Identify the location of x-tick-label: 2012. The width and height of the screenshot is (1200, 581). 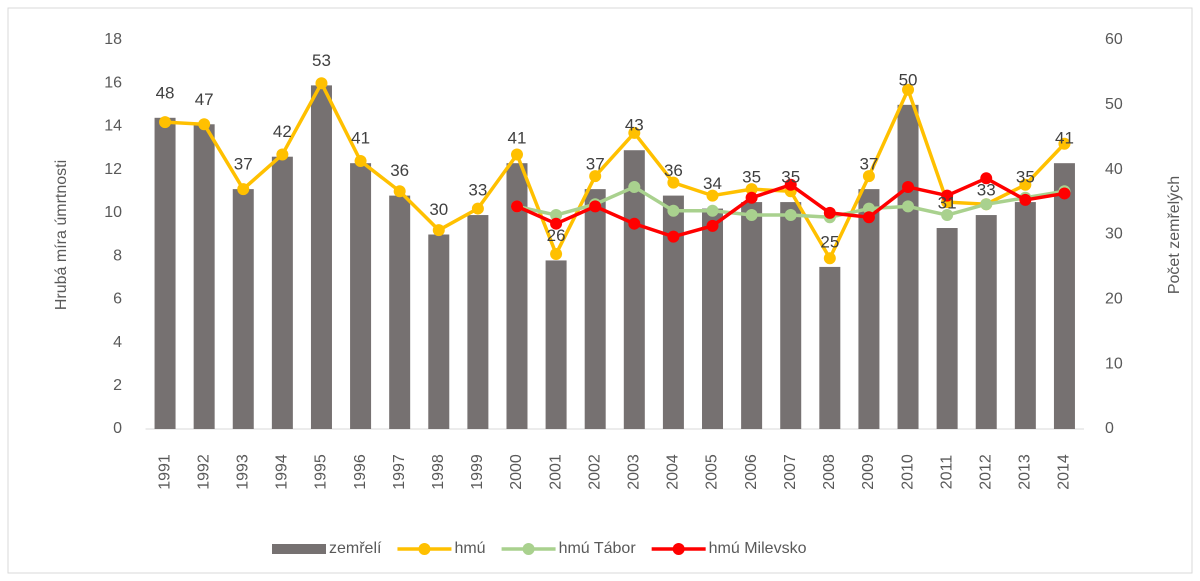
(985, 472).